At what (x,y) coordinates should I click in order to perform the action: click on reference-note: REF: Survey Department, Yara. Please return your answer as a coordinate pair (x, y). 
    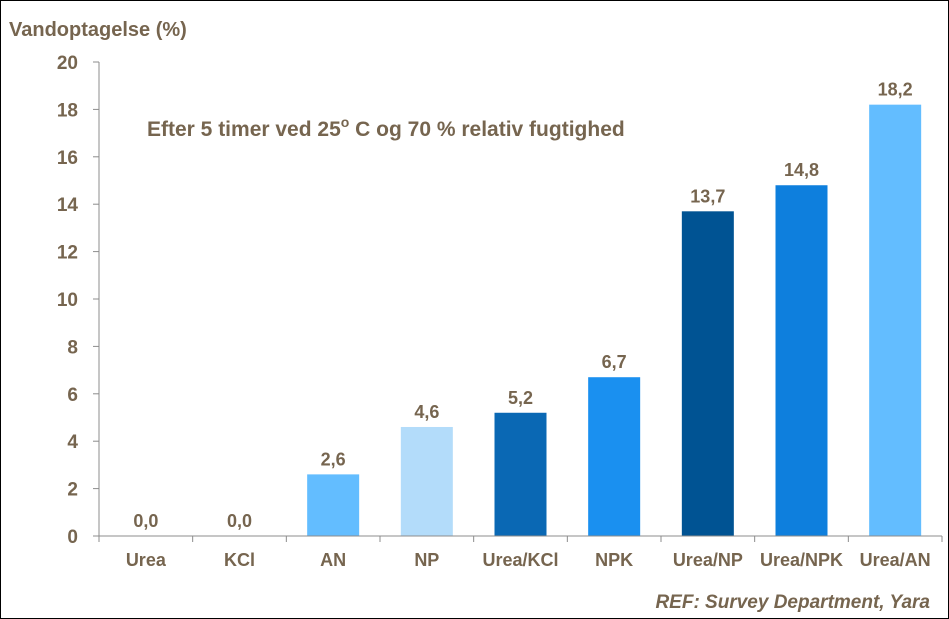
    Looking at the image, I should click on (792, 602).